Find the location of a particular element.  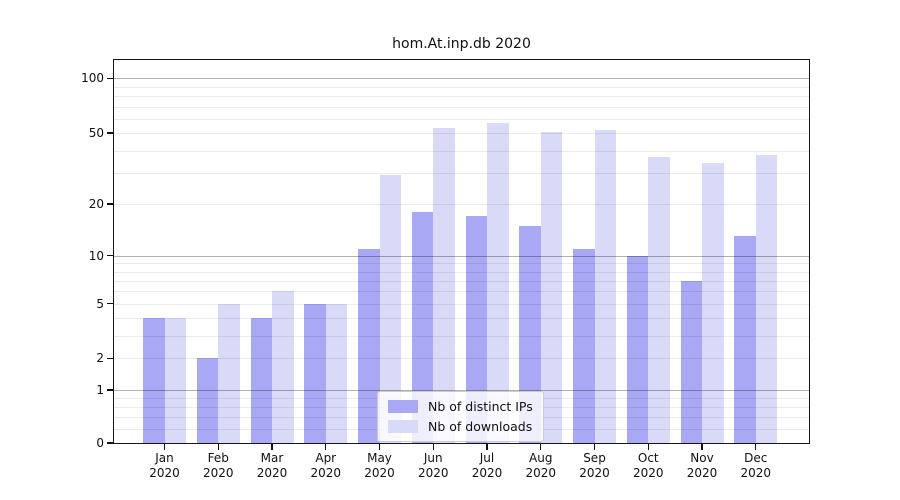

bar-distinct-ips-jan is located at coordinates (154, 381).